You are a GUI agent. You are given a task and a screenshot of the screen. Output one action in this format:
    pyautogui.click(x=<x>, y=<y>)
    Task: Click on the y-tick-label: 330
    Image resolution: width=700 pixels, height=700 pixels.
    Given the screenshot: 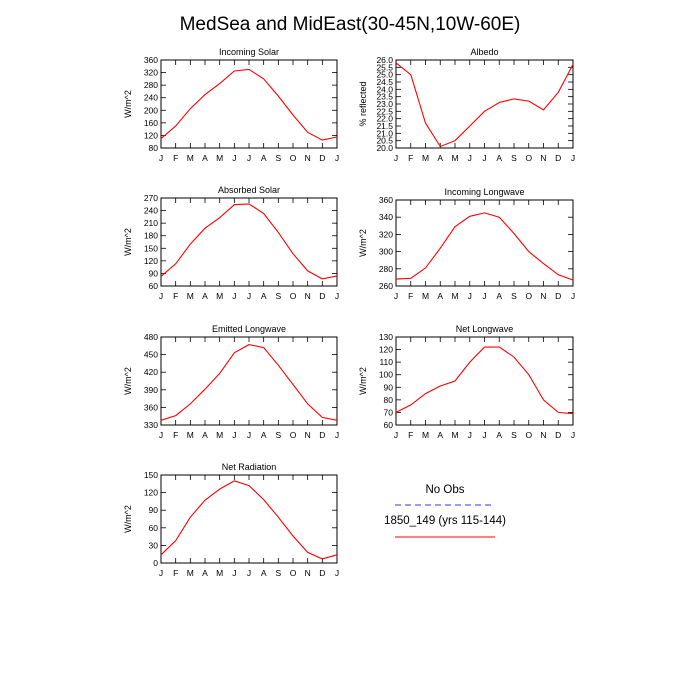 What is the action you would take?
    pyautogui.click(x=151, y=425)
    